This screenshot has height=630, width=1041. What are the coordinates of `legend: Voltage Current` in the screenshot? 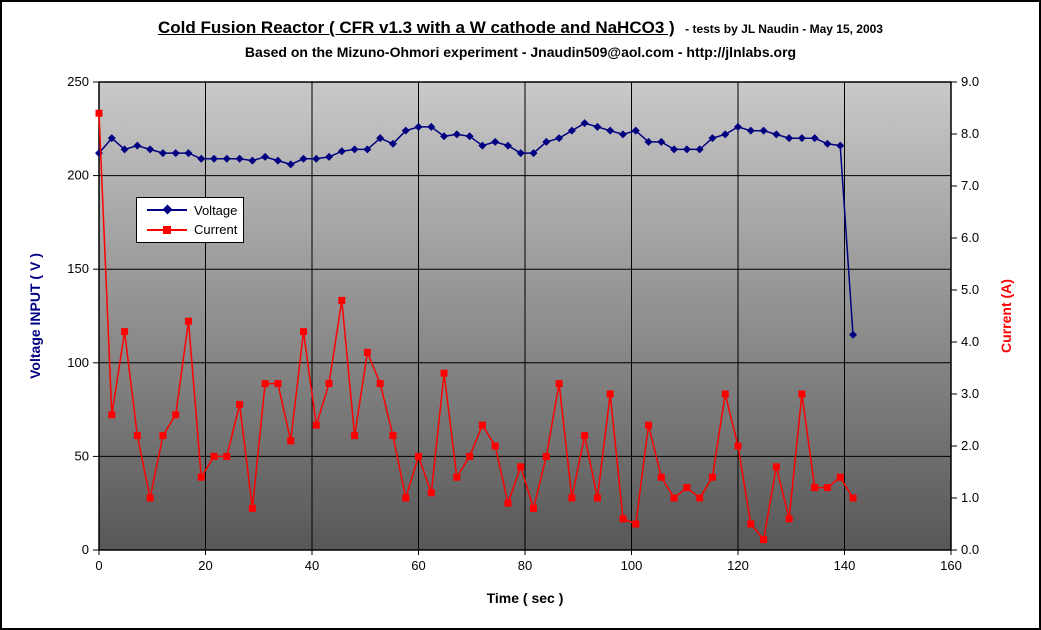 It's located at (190, 220).